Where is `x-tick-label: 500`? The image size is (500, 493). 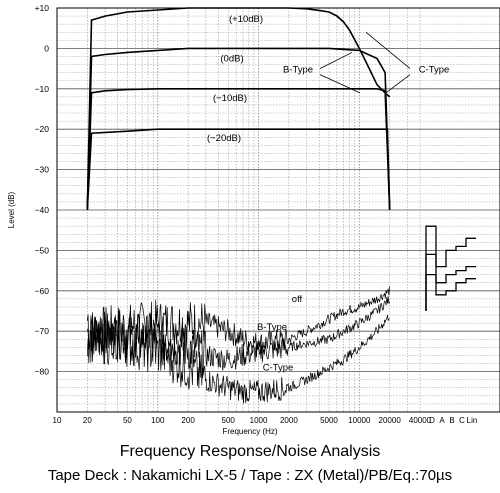 x-tick-label: 500 is located at coordinates (229, 420).